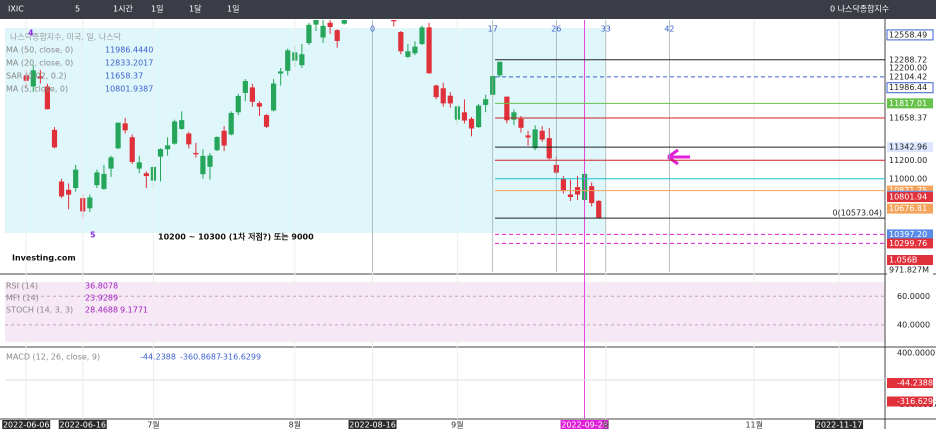  Describe the element at coordinates (457, 425) in the screenshot. I see `x-tick-label: 9월` at that location.